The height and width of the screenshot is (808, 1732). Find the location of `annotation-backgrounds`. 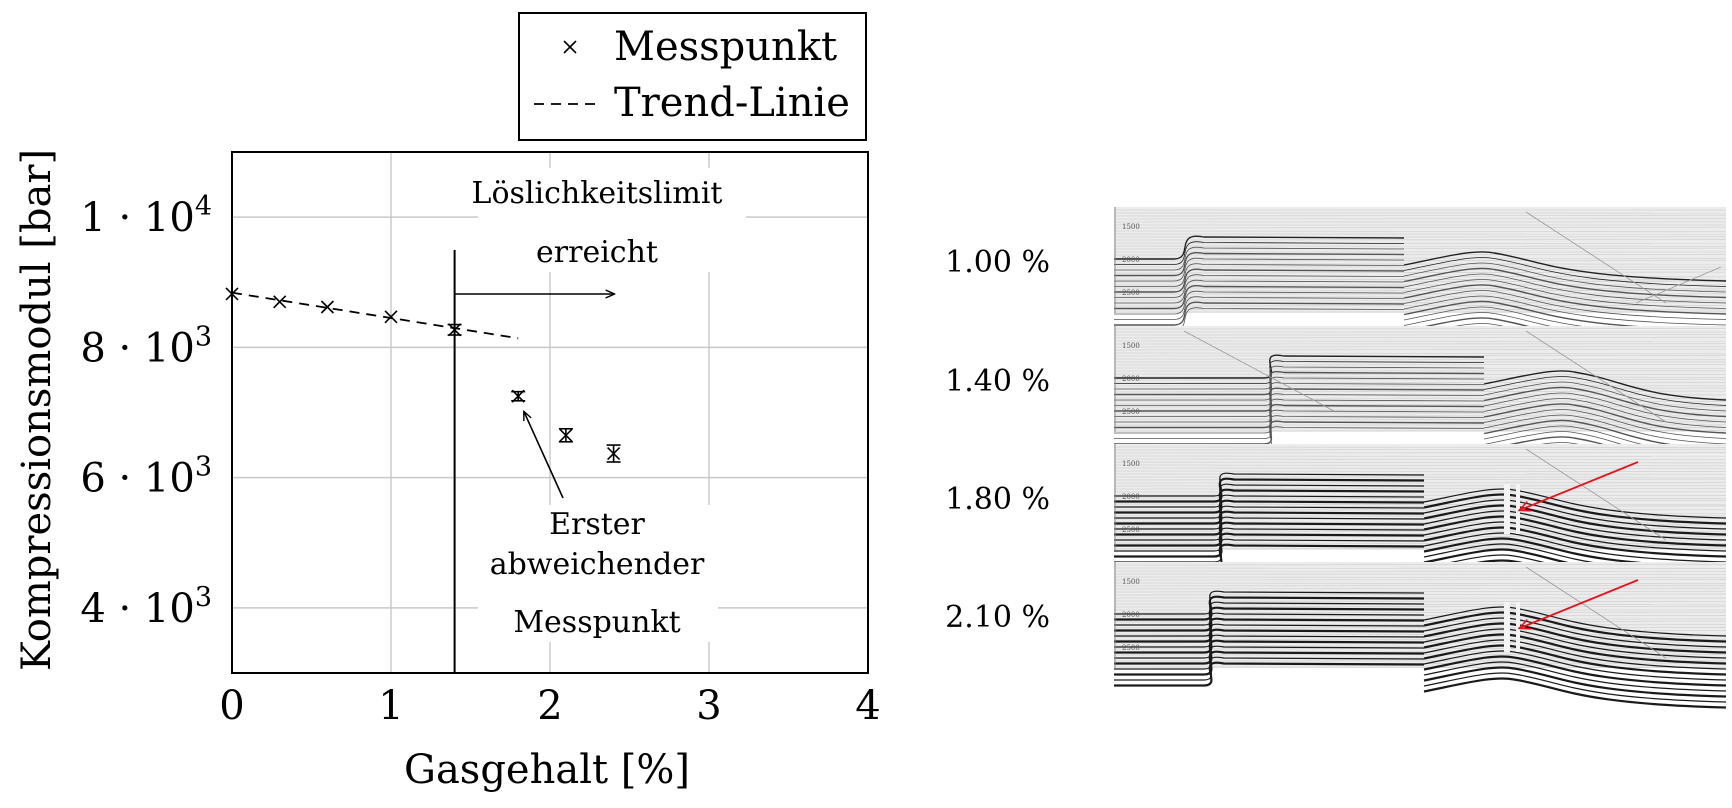

annotation-backgrounds is located at coordinates (612, 405).